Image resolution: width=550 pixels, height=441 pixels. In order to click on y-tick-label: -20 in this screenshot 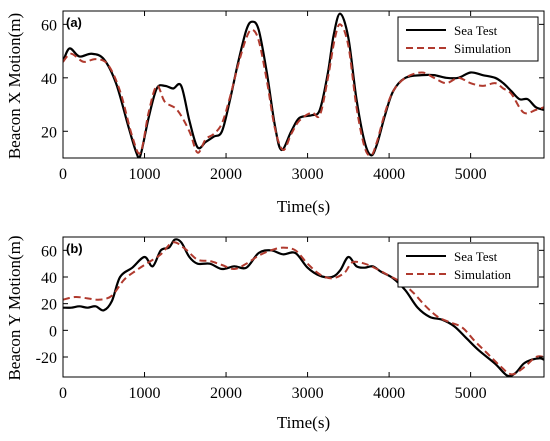, I will do `click(46, 358)`.